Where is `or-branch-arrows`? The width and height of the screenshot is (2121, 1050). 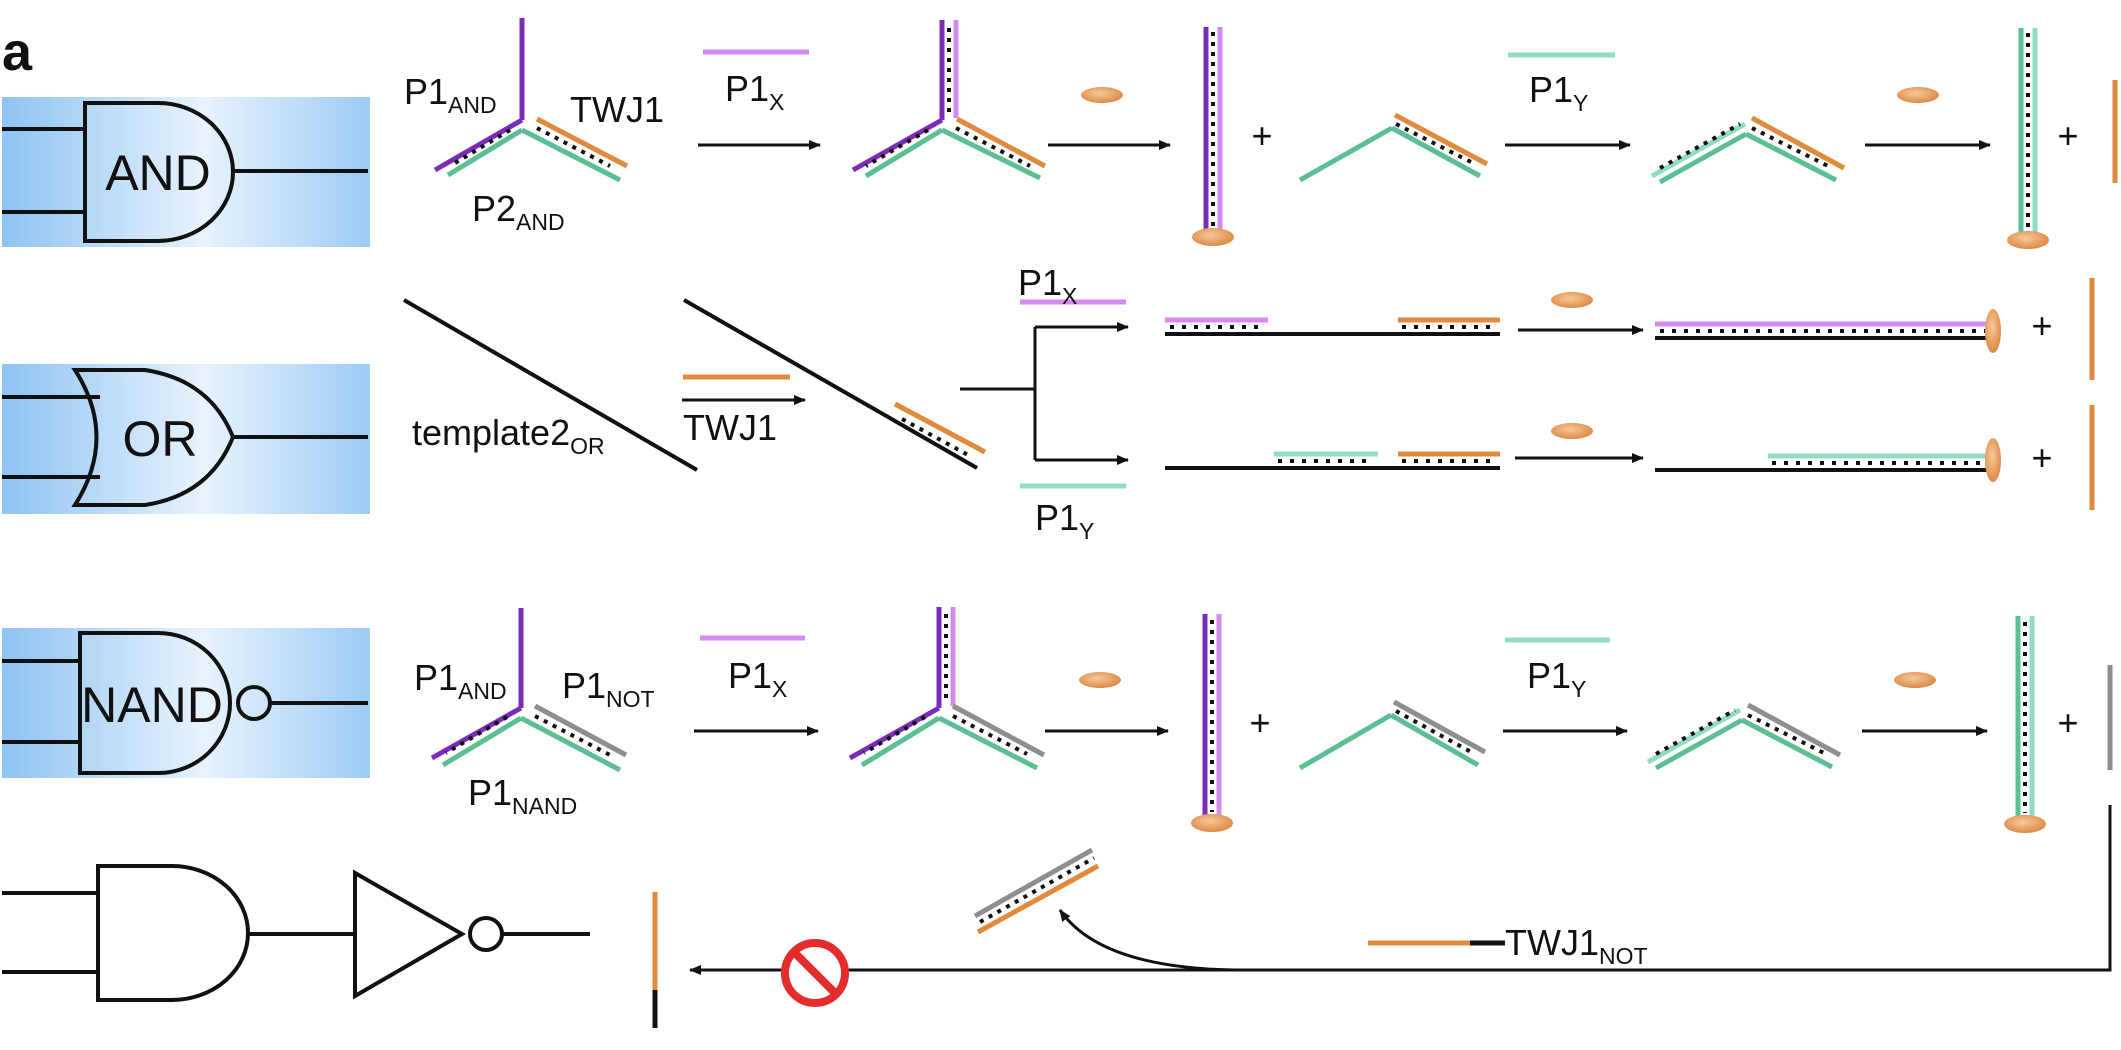 or-branch-arrows is located at coordinates (1044, 393).